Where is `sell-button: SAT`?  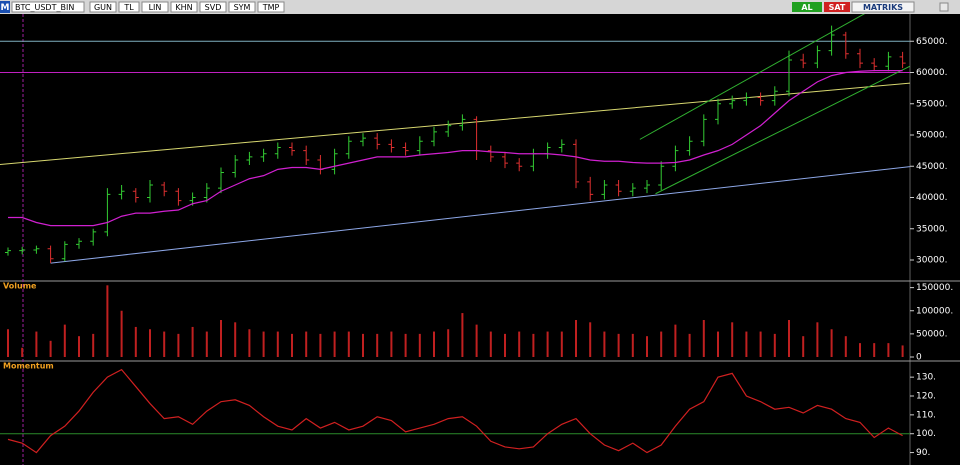 sell-button: SAT is located at coordinates (837, 7).